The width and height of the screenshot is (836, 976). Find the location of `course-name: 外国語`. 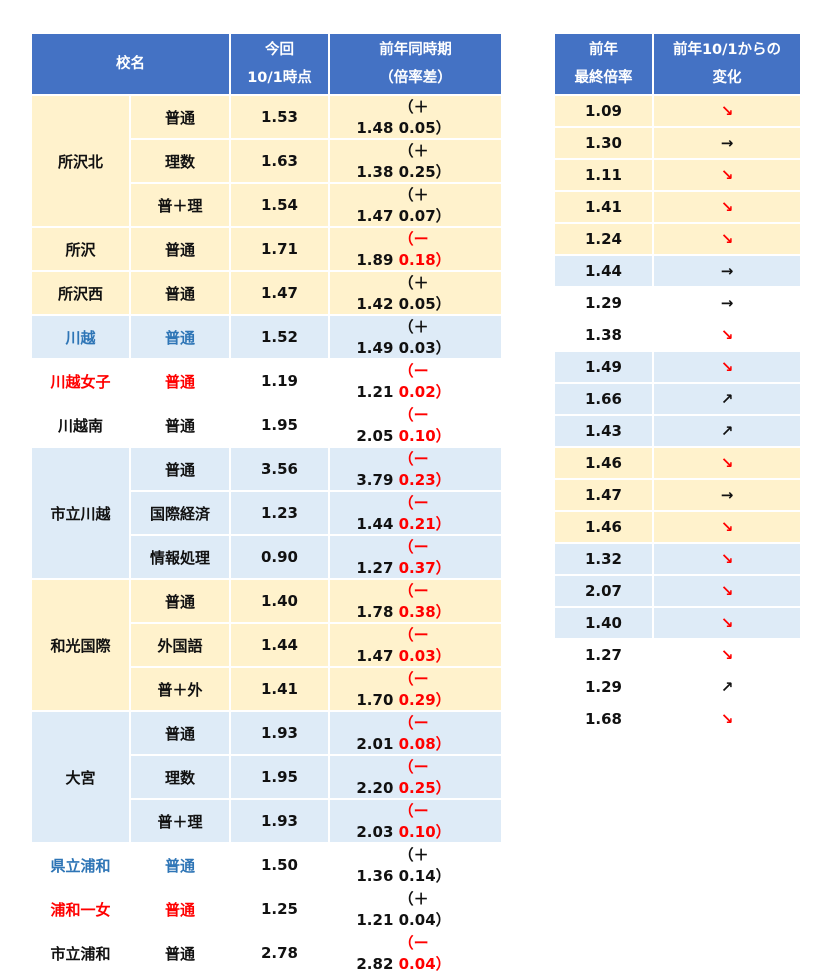

course-name: 外国語 is located at coordinates (180, 645).